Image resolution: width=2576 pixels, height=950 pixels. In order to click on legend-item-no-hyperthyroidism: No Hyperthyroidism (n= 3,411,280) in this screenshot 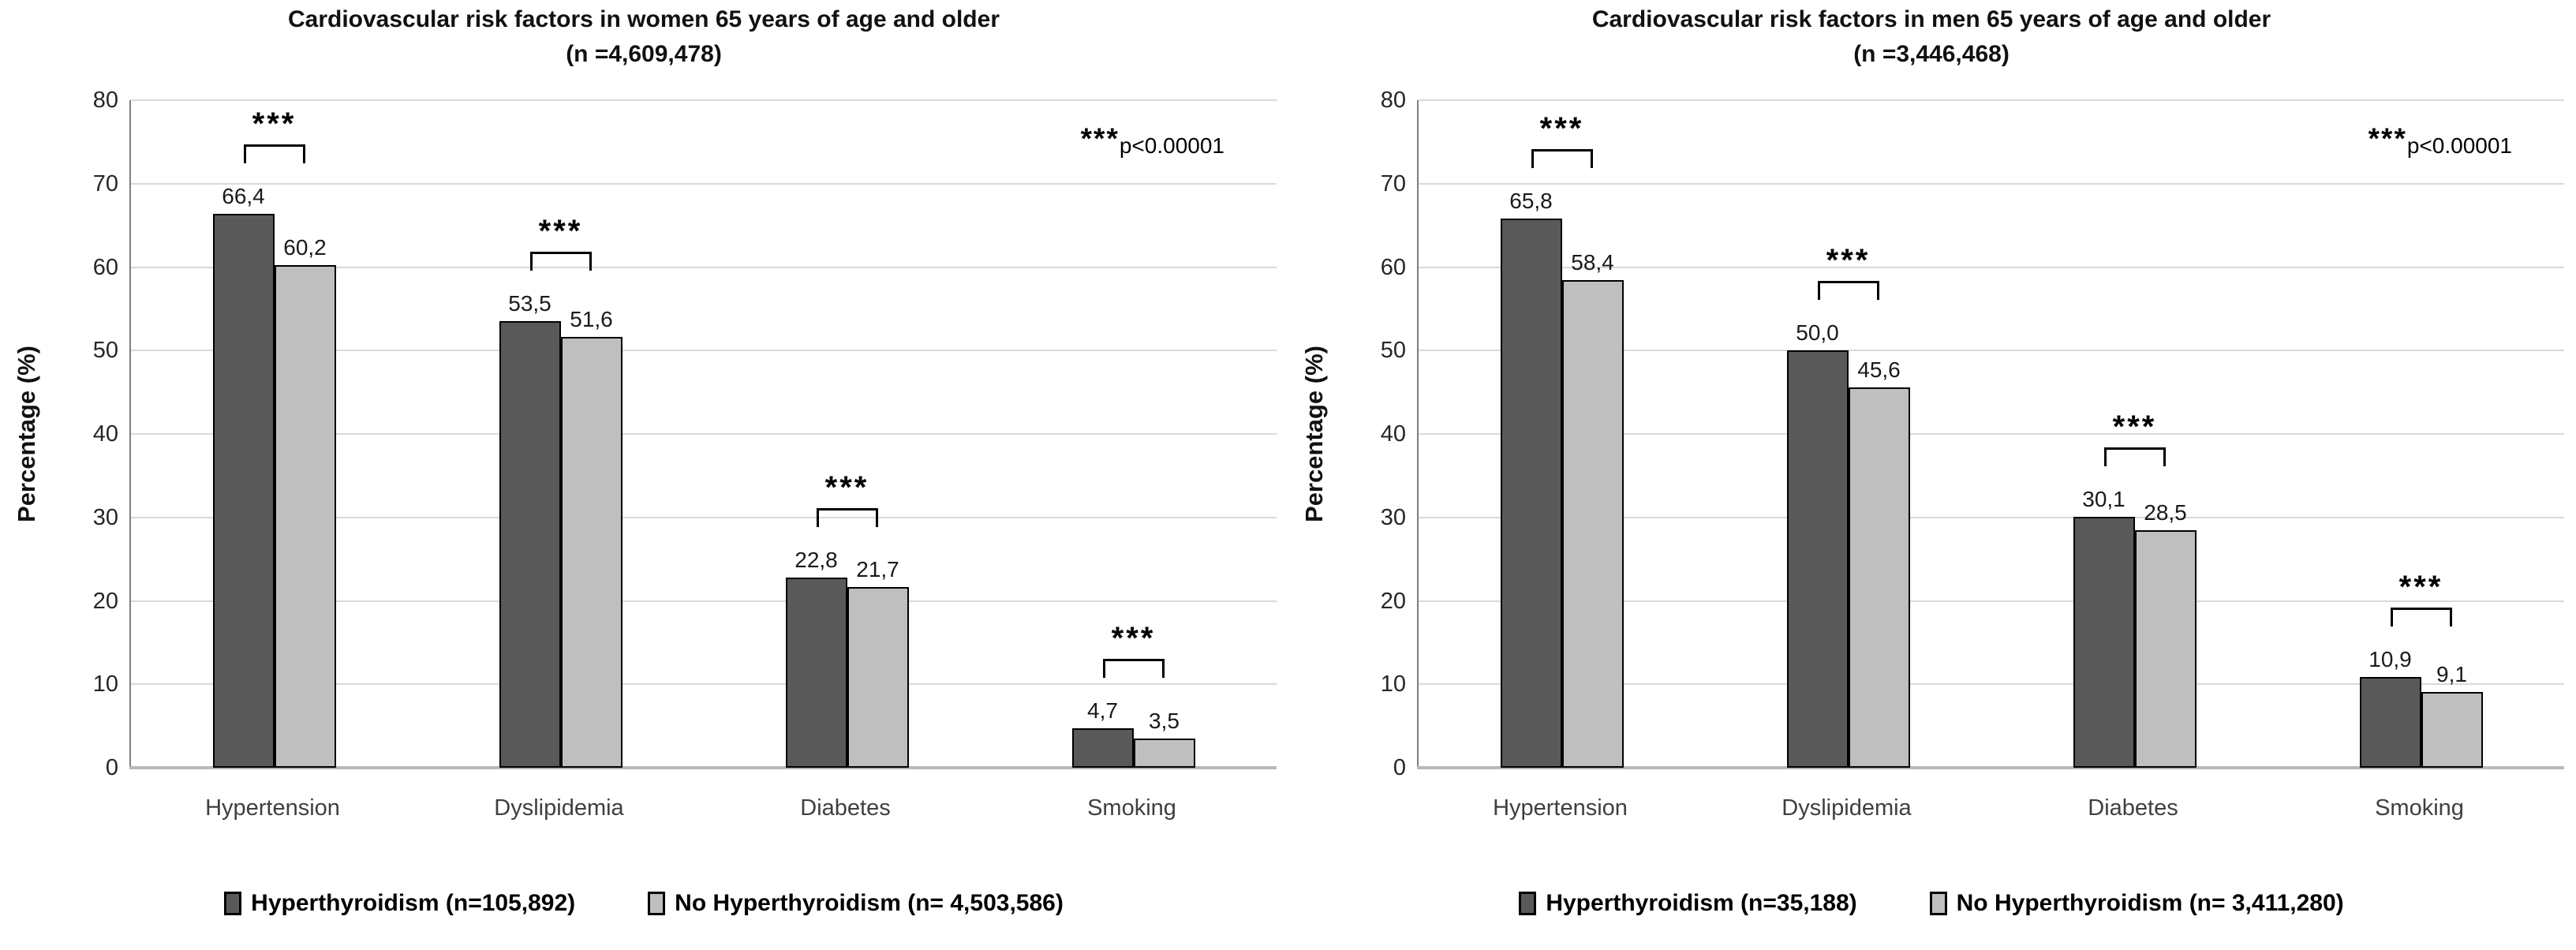, I will do `click(2136, 903)`.